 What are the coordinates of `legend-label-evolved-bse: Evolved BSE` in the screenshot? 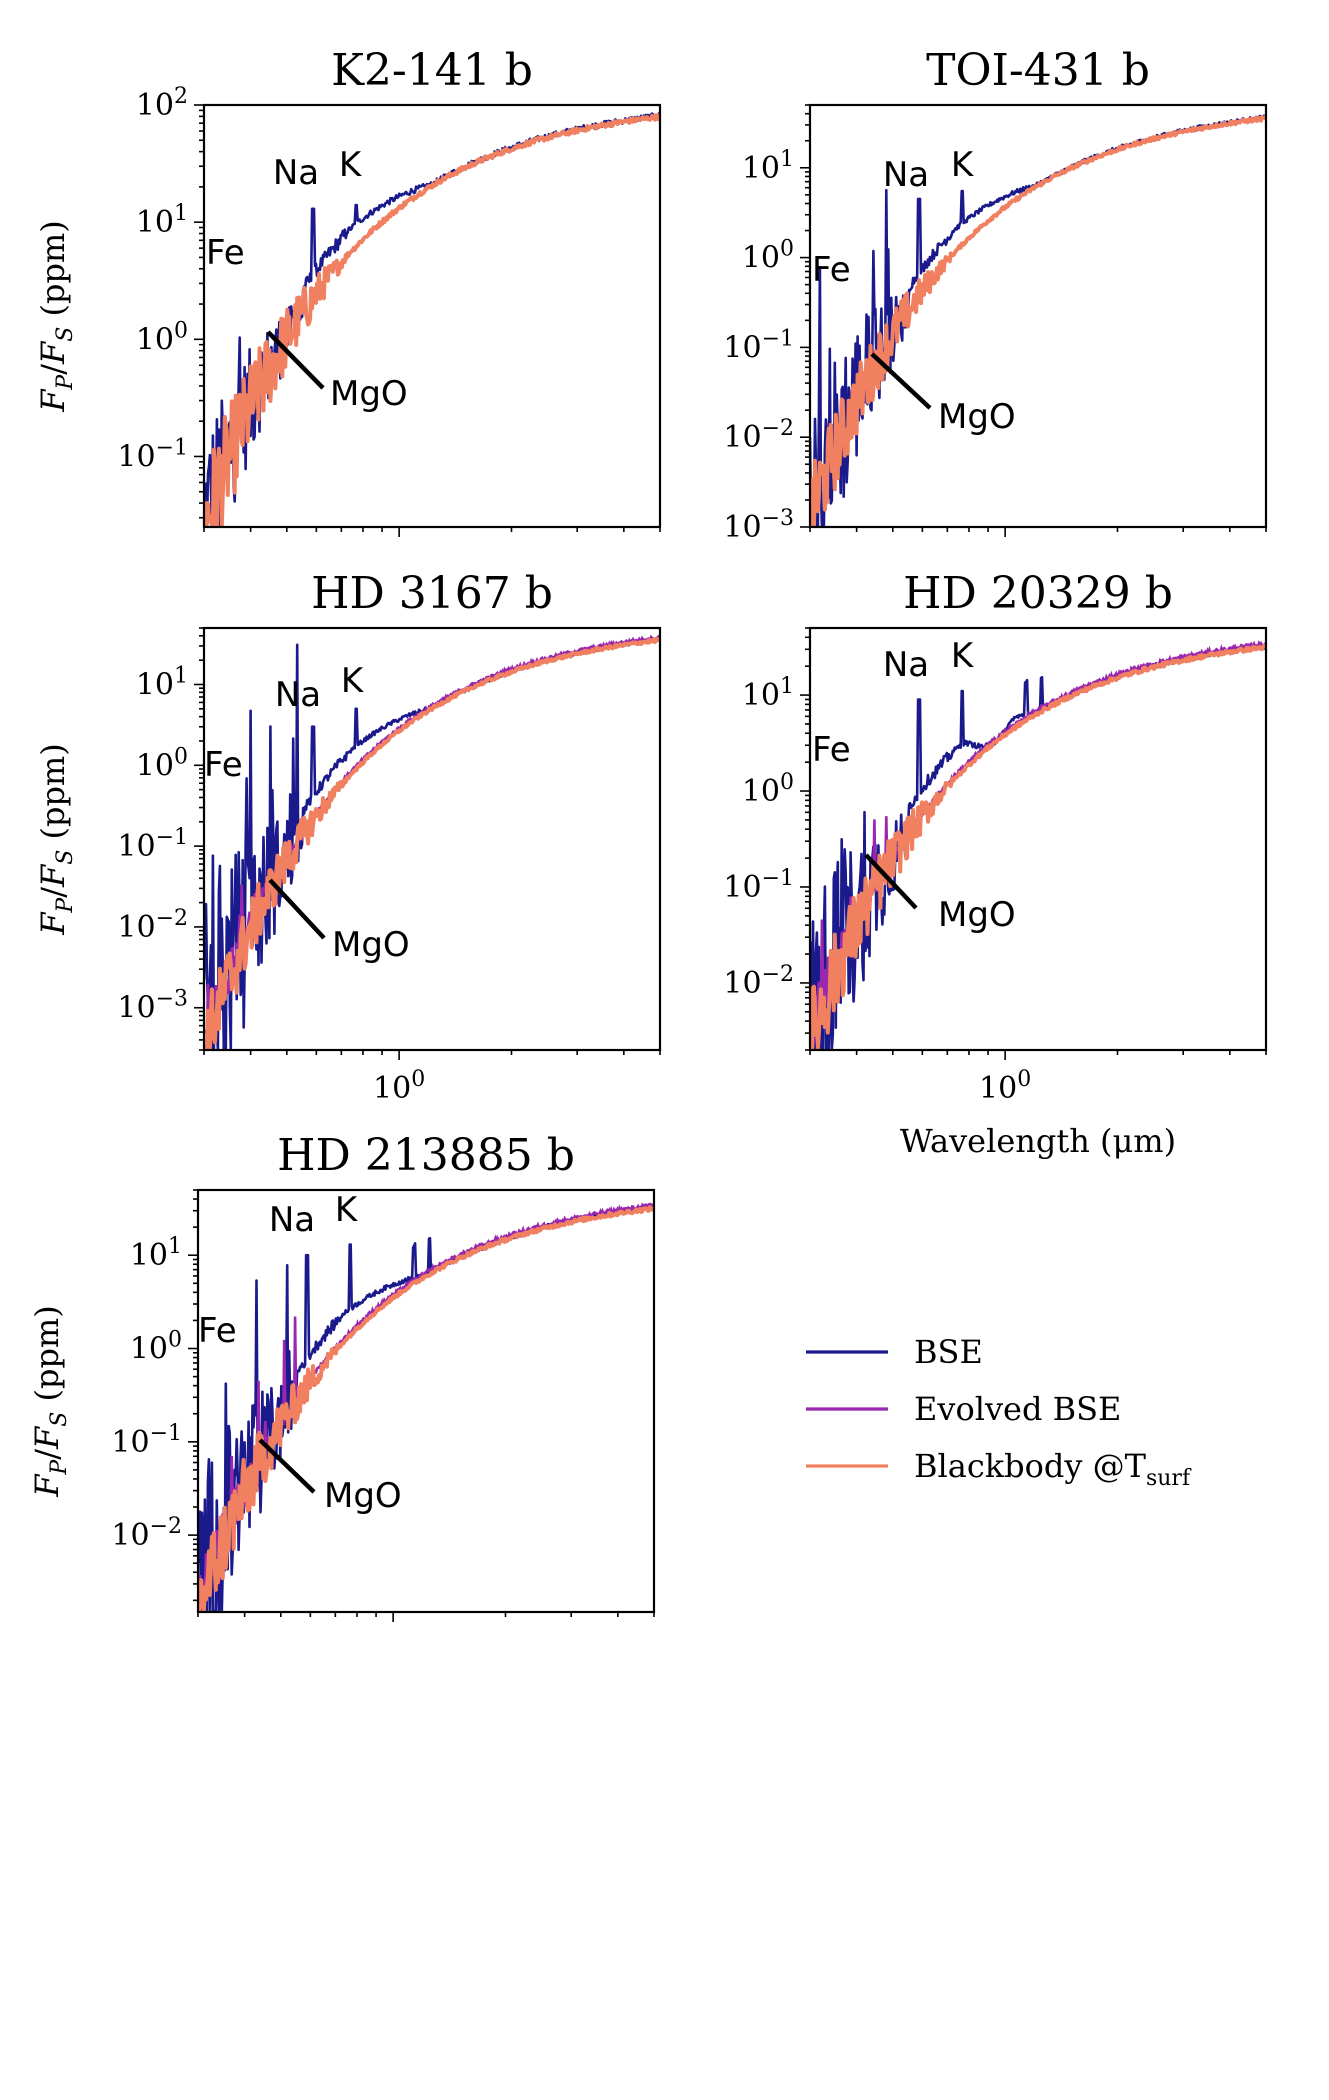 It's located at (1017, 1409).